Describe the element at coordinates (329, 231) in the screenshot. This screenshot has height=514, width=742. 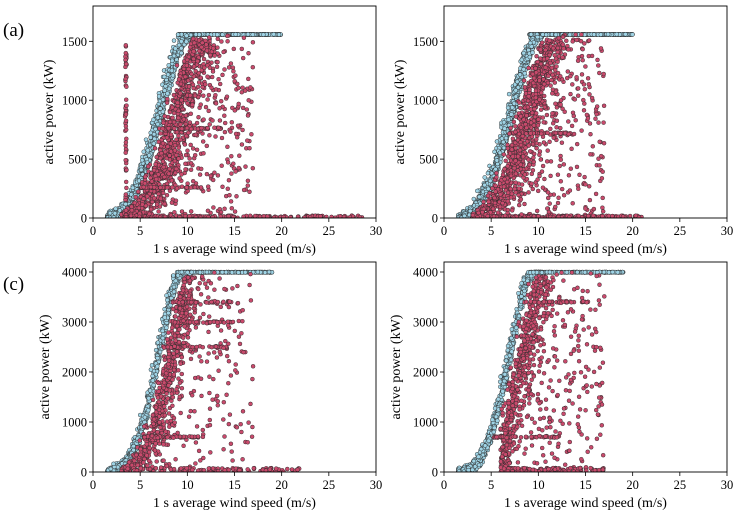
I see `x-tick-label: 25` at that location.